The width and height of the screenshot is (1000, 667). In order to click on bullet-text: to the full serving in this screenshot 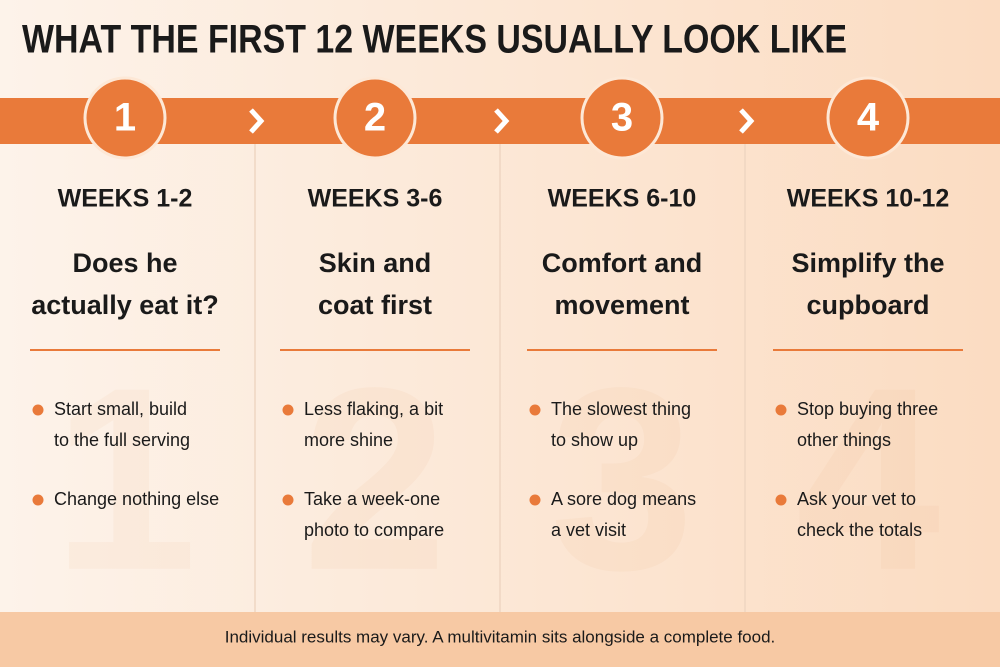, I will do `click(122, 440)`.